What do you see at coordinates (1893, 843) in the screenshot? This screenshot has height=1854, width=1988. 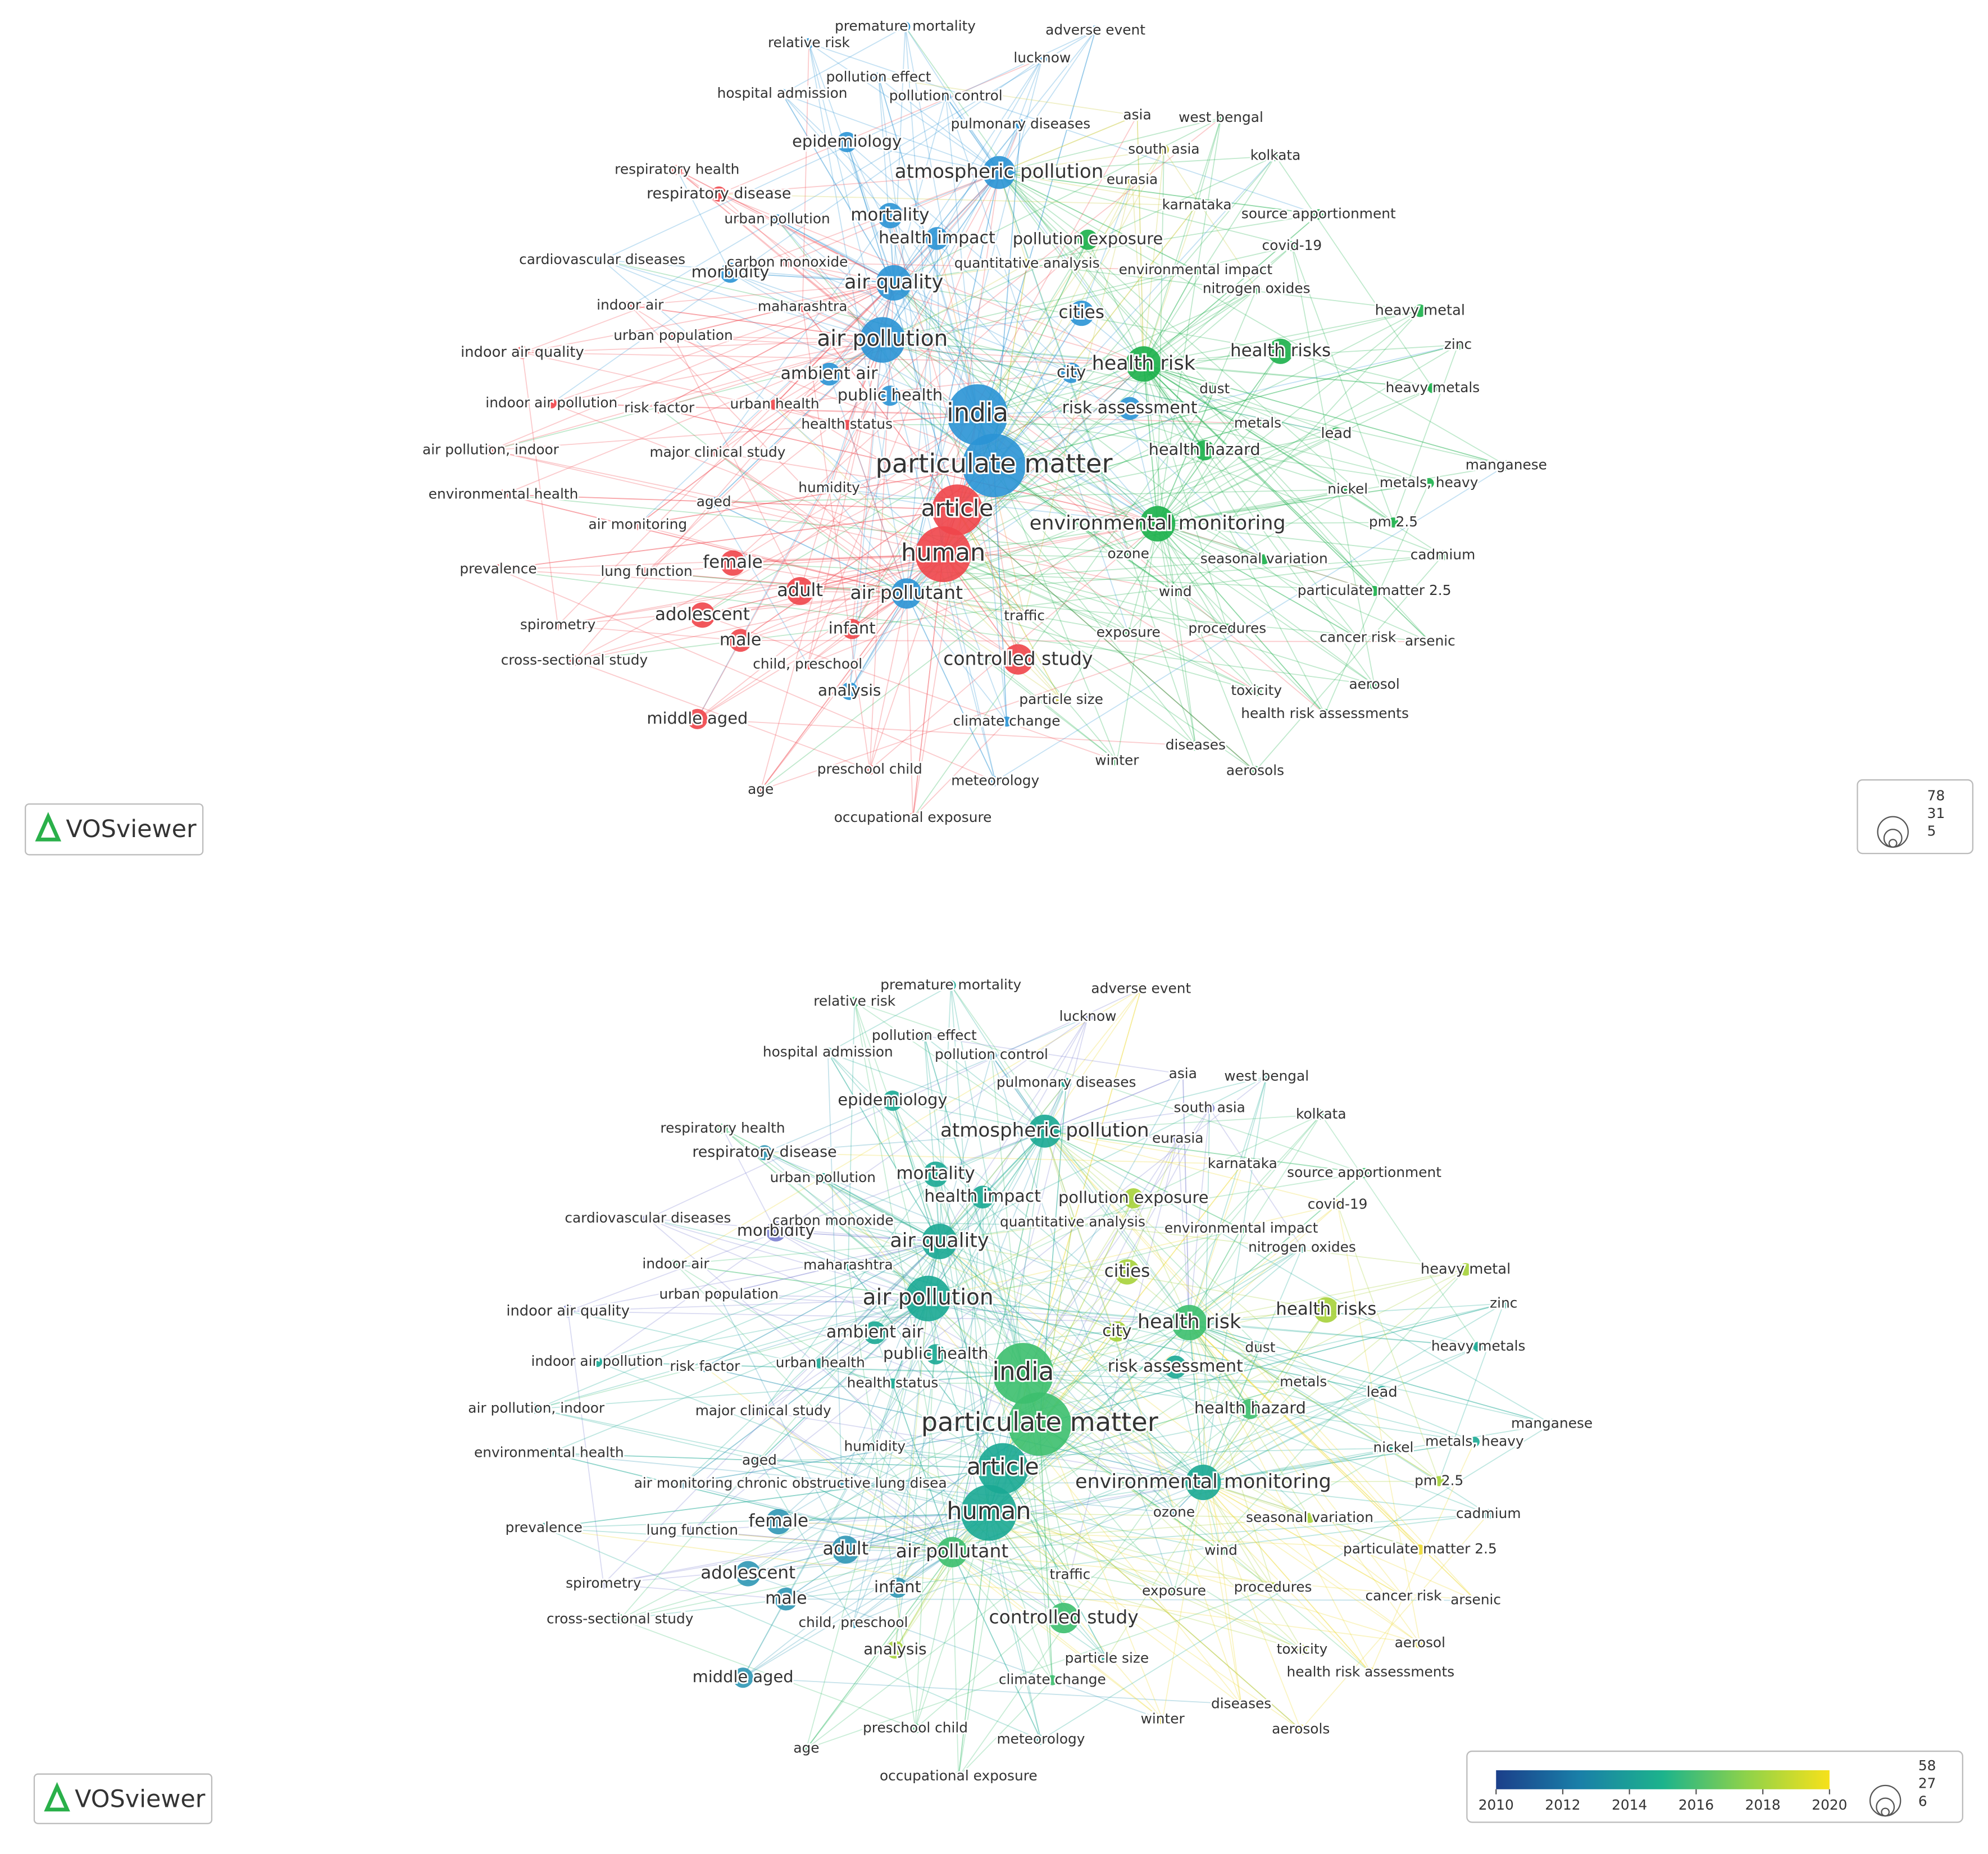 I see `size-legend-circle` at bounding box center [1893, 843].